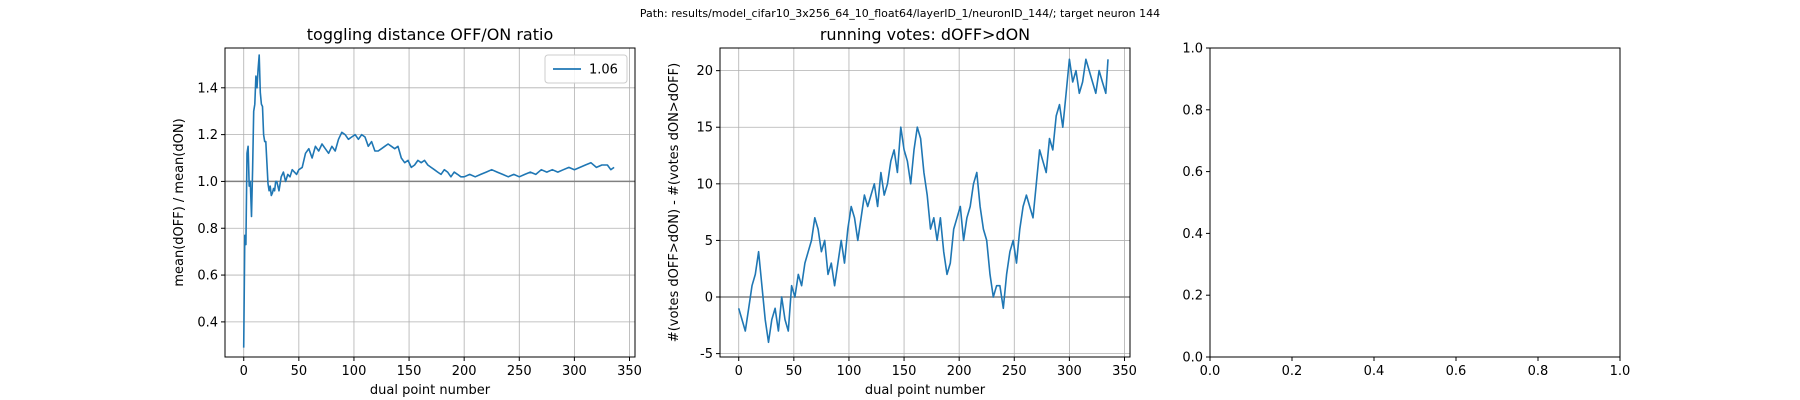 The image size is (1800, 400). Describe the element at coordinates (1620, 371) in the screenshot. I see `x-tick-label: 1.0` at that location.